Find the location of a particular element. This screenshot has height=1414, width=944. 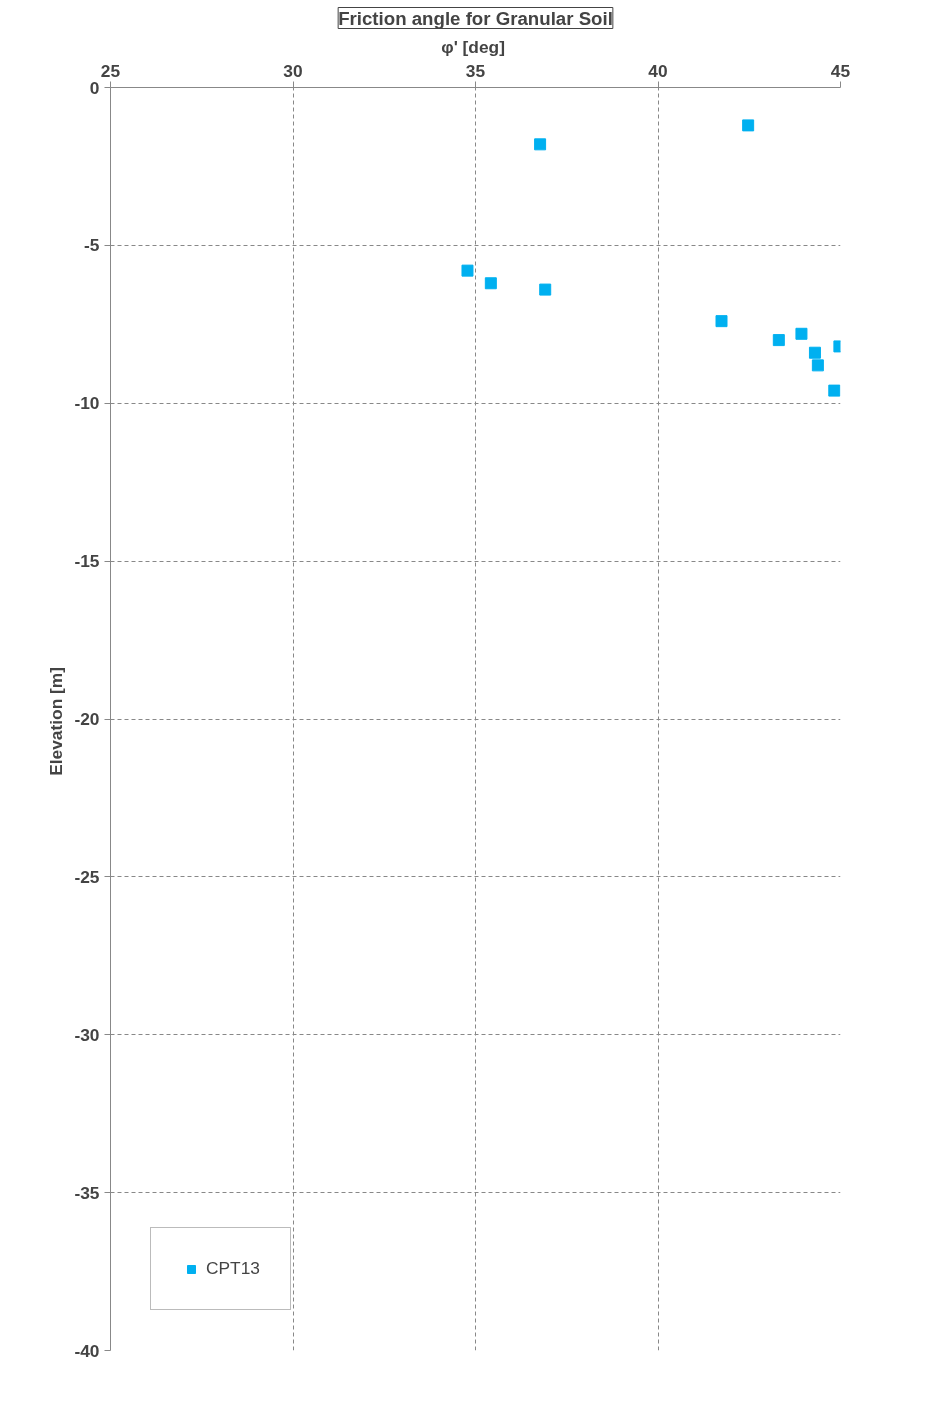

y-axis-title: Elevation [m] is located at coordinates (56, 721).